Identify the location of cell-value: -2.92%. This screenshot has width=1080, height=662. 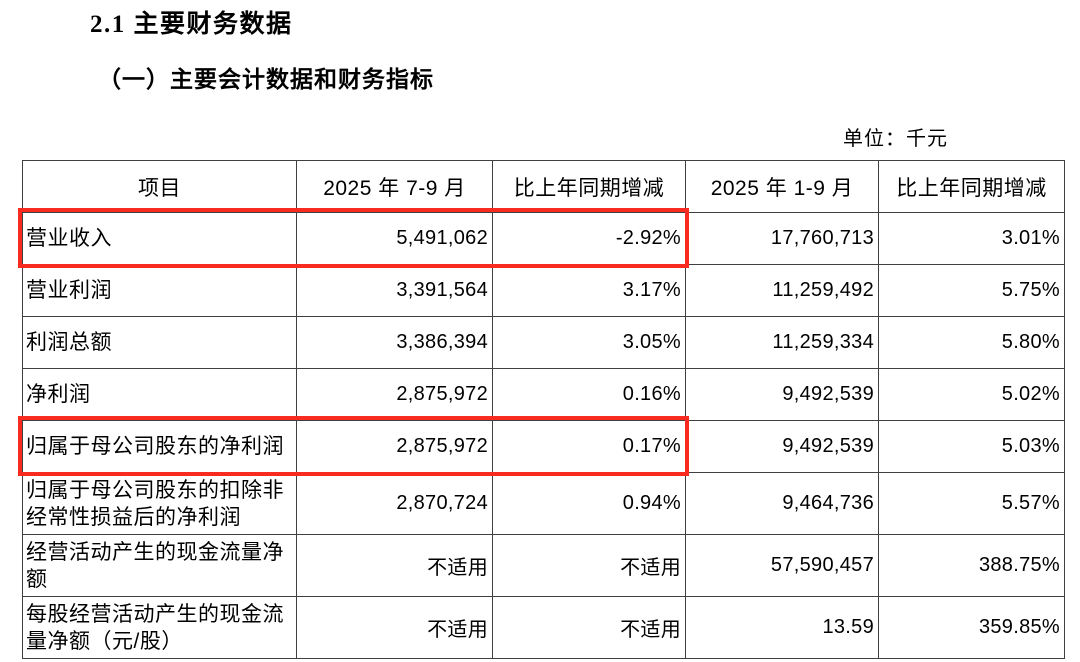
(589, 238).